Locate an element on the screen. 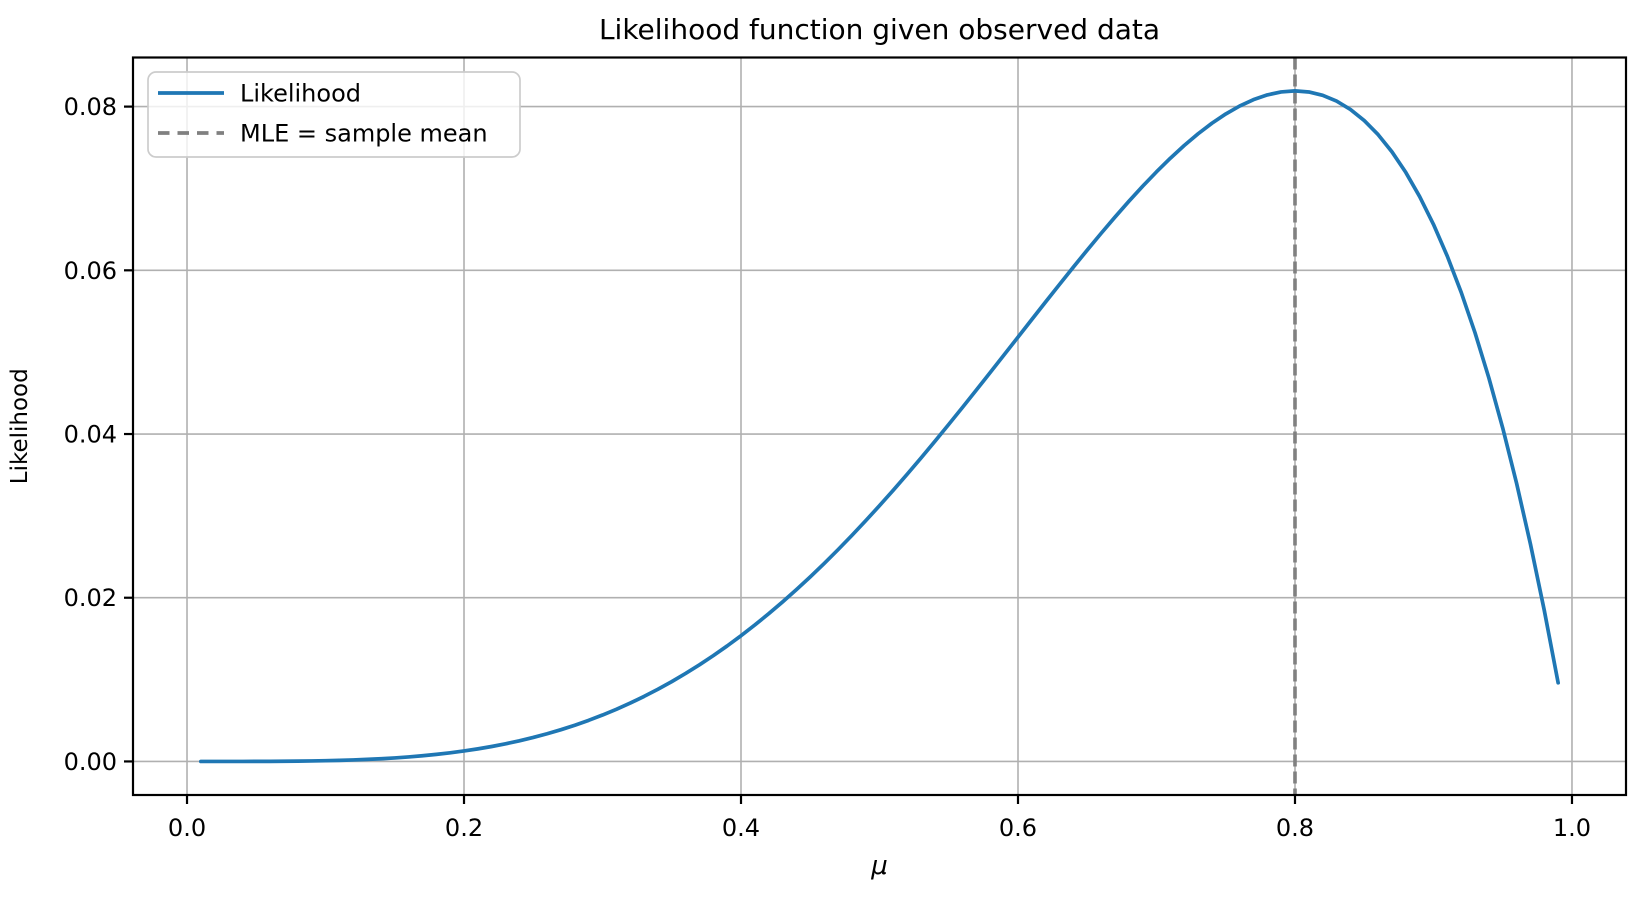 Image resolution: width=1641 pixels, height=898 pixels. x-axis-label: μ is located at coordinates (879, 866).